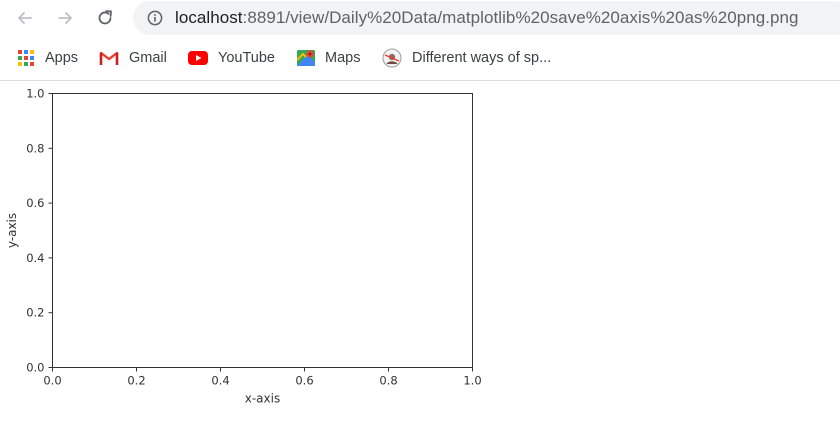  I want to click on bookmark-youtube: YouTube, so click(231, 58).